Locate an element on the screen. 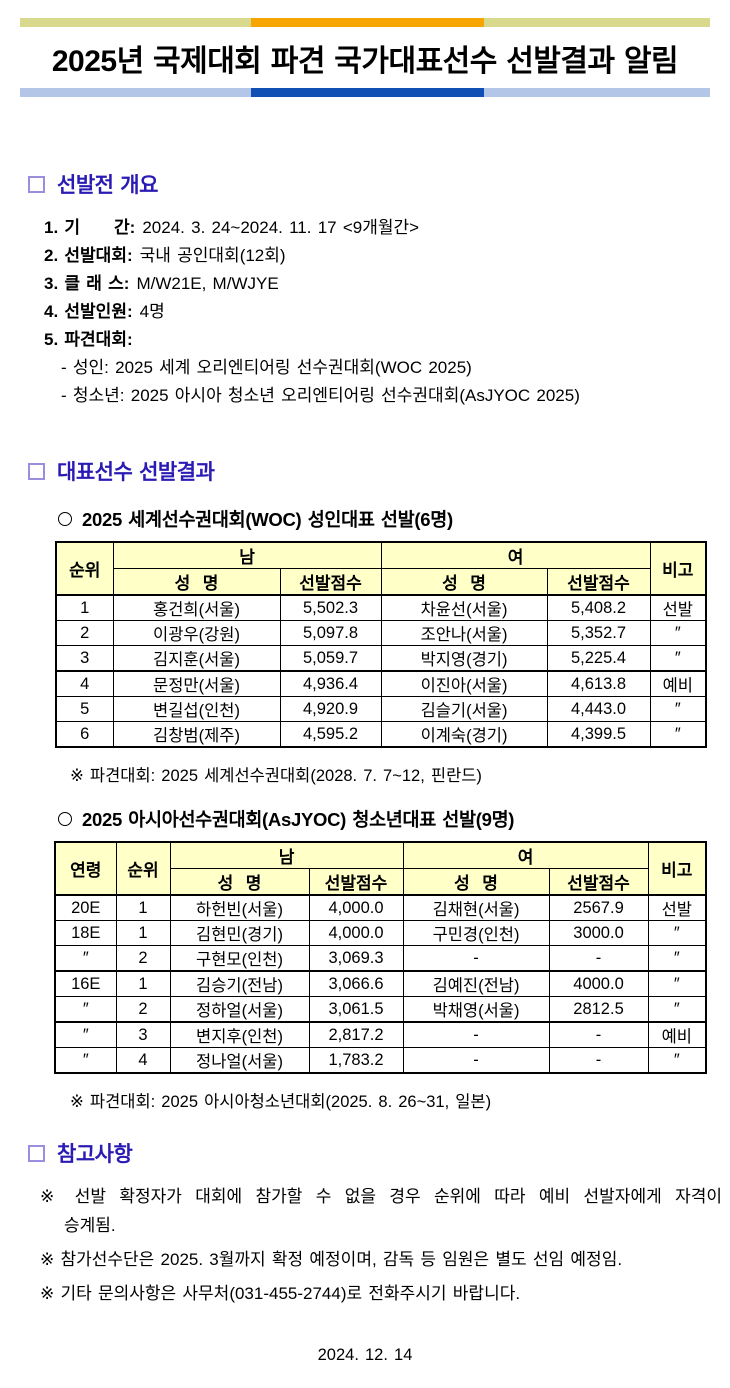 This screenshot has height=1388, width=730. remark-line: 승계됨. is located at coordinates (90, 1225).